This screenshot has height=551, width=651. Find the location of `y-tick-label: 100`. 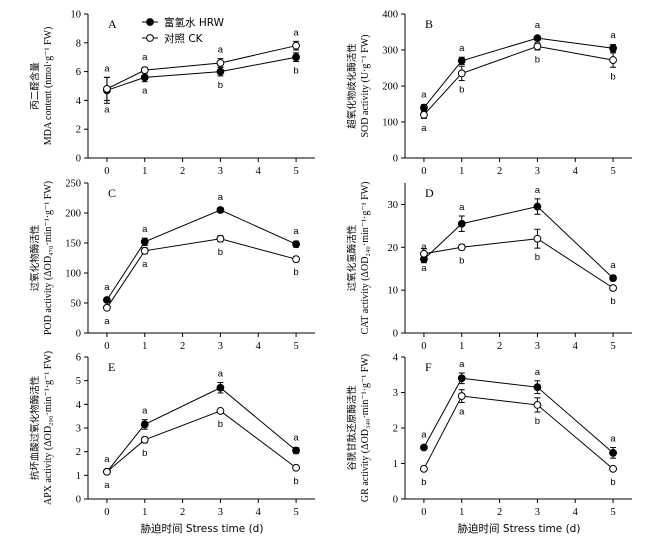

y-tick-label: 100 is located at coordinates (73, 274).